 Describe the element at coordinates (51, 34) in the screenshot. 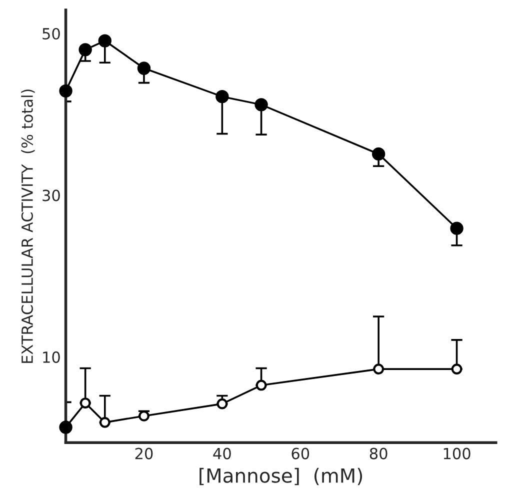

I see `y-tick-label: 50` at that location.